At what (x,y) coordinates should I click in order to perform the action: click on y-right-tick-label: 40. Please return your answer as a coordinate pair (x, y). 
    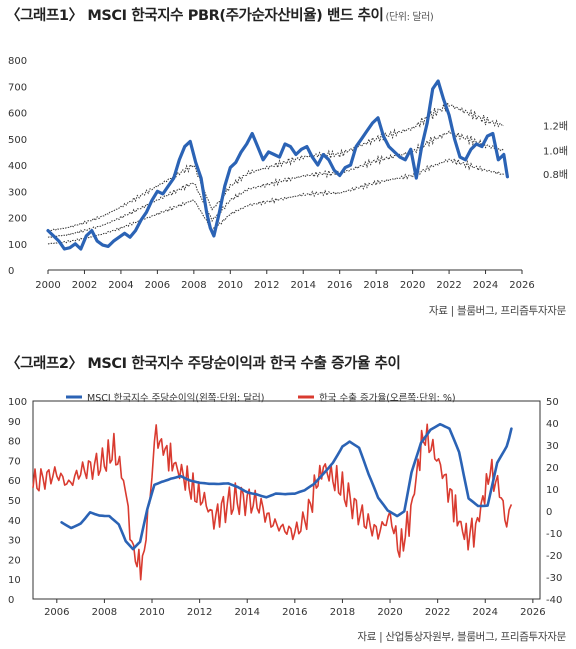
    Looking at the image, I should click on (552, 424).